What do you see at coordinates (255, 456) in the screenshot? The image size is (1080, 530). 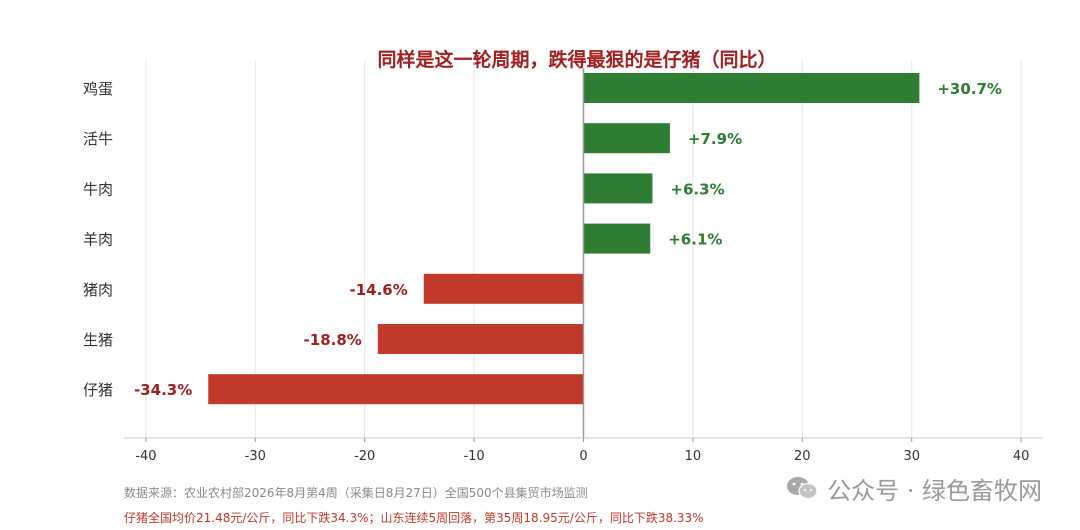 I see `x-tick-label: -30` at bounding box center [255, 456].